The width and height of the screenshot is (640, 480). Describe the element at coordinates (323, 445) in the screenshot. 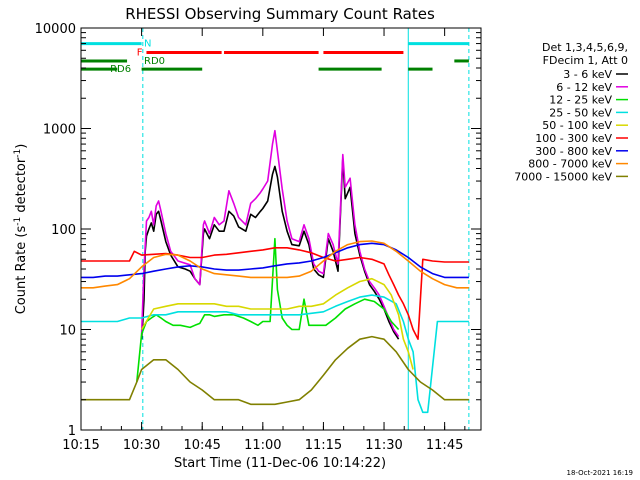

I see `x-tick-label: 11:15` at that location.